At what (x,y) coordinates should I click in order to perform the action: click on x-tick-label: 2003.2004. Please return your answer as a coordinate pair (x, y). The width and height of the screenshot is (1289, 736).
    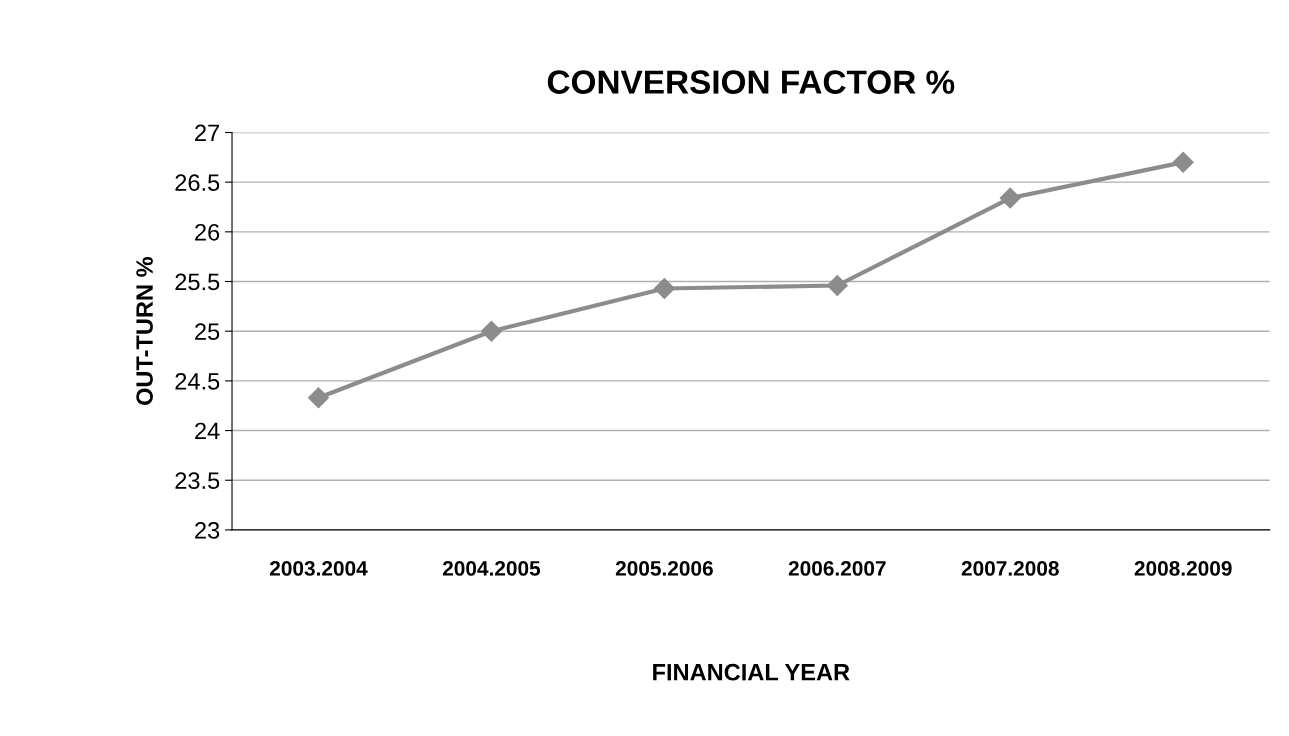
    Looking at the image, I should click on (318, 568).